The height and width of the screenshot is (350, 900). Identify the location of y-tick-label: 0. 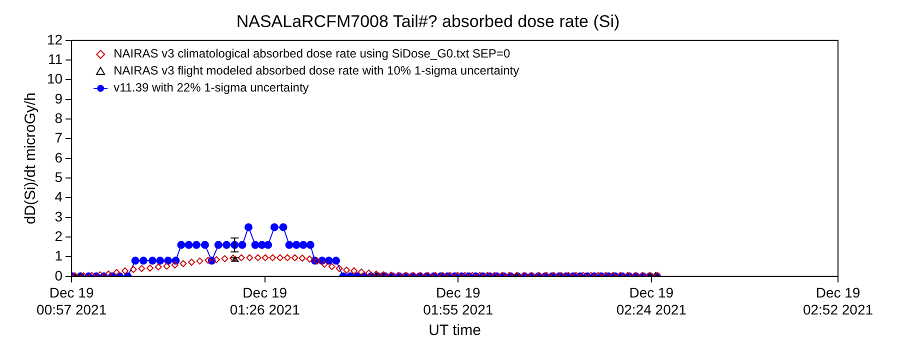
(58, 275).